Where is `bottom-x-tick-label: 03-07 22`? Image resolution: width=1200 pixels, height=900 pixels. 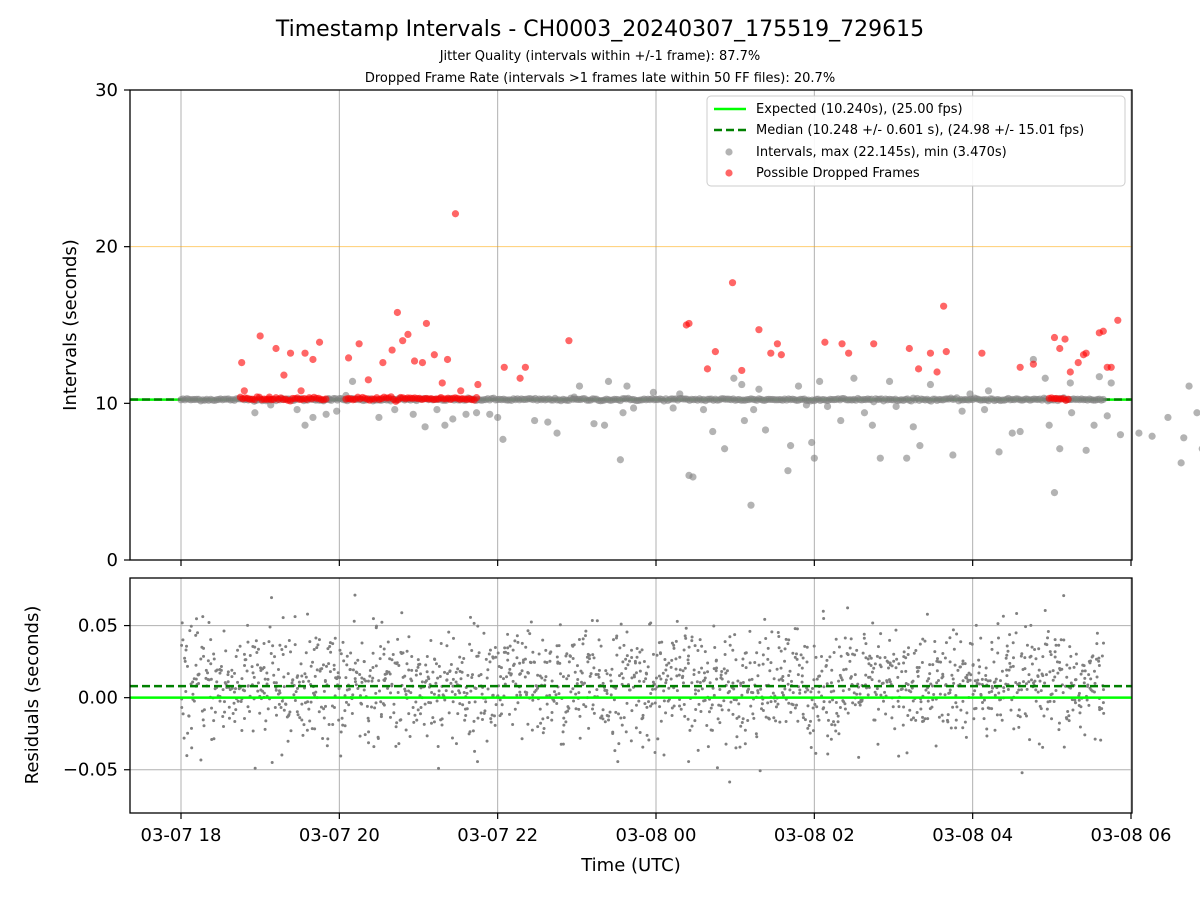
bottom-x-tick-label: 03-07 22 is located at coordinates (497, 835).